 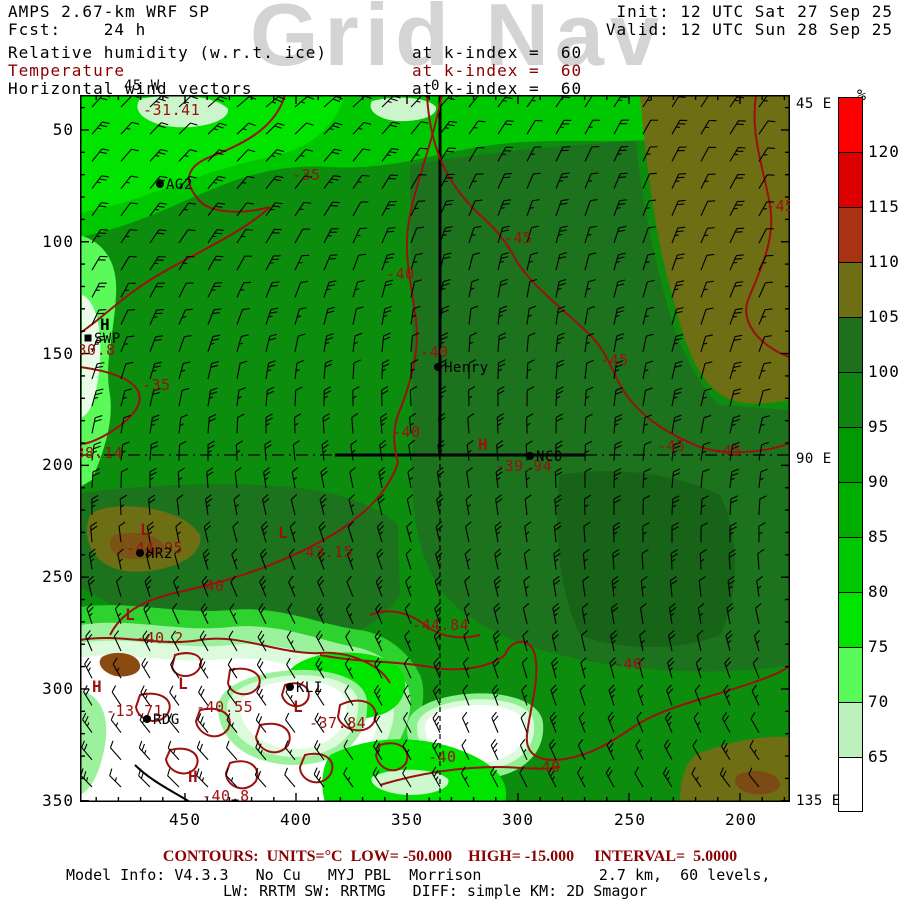 I want to click on field-3-level: at k-index = 60, so click(x=497, y=88).